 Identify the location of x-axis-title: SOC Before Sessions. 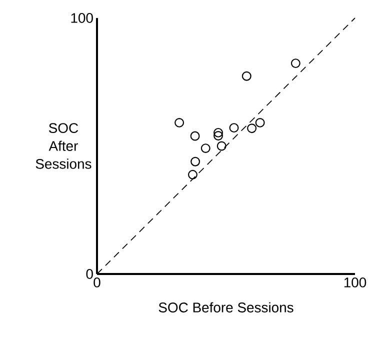
(226, 307).